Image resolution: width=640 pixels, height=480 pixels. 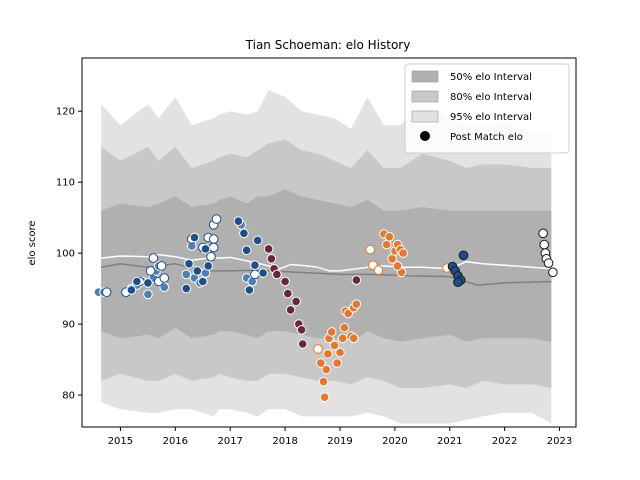 I want to click on x-tick-label: 2017, so click(x=229, y=441).